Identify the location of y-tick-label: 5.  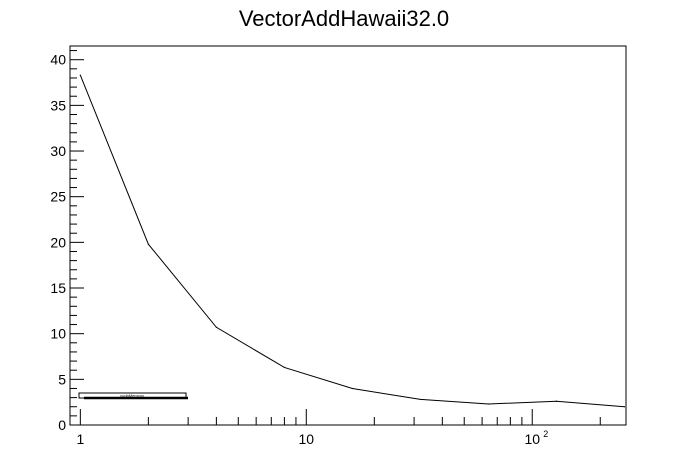
(62, 379).